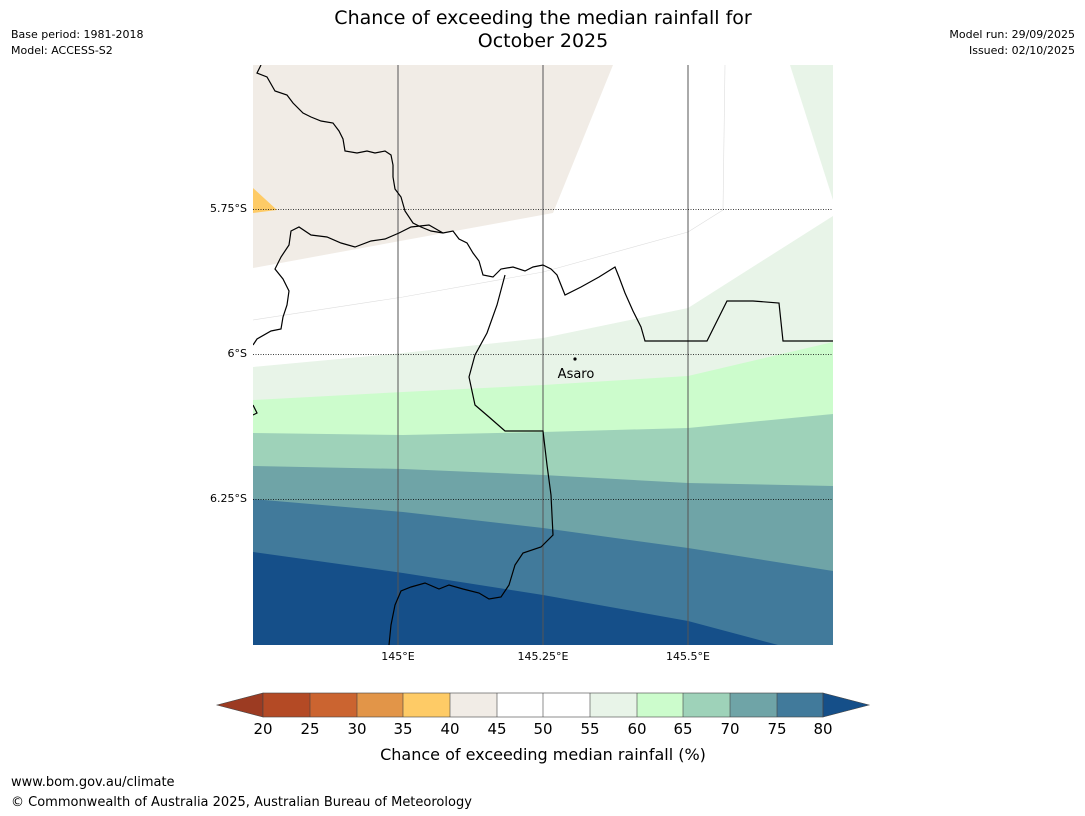 This screenshot has height=816, width=1085. I want to click on colorbar-svg, so click(543, 705).